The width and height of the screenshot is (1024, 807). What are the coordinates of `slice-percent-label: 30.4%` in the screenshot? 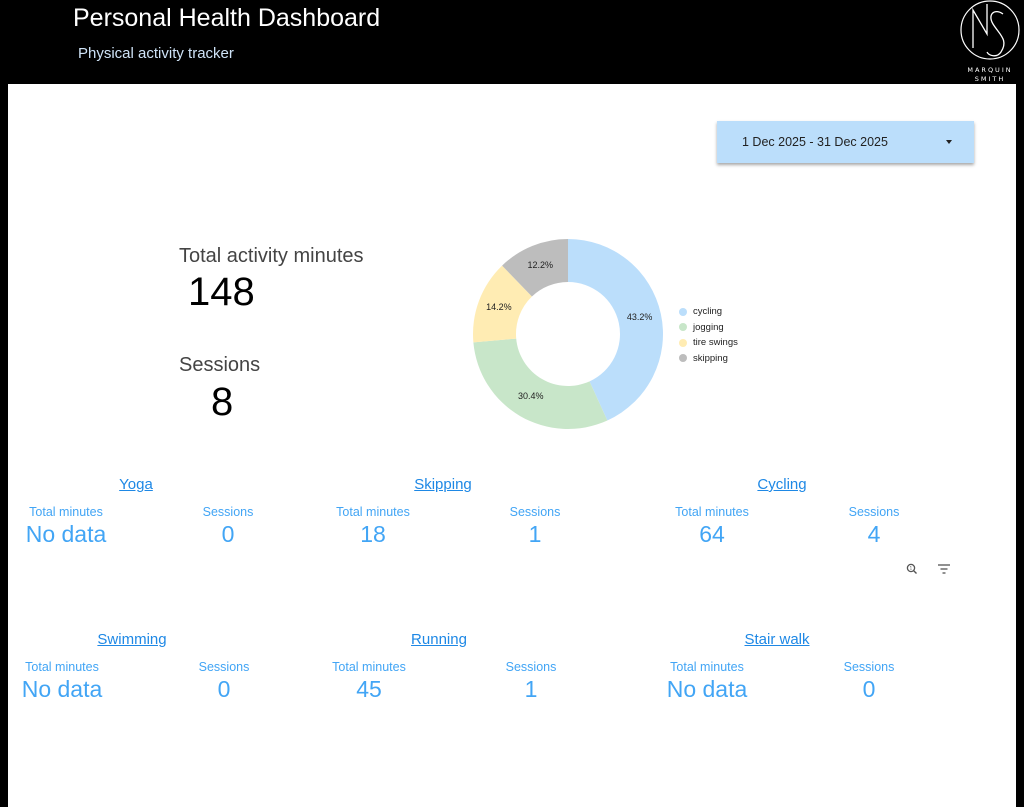 It's located at (530, 396).